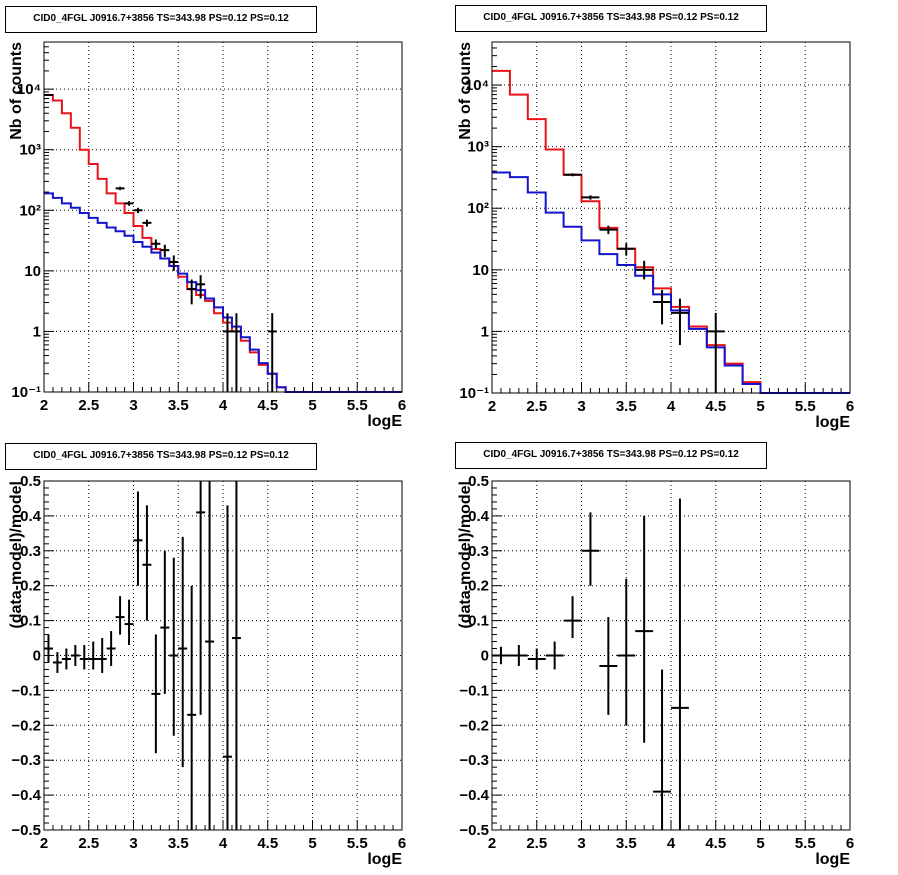 The height and width of the screenshot is (875, 898). I want to click on y-tick-label: 0.4, so click(479, 516).